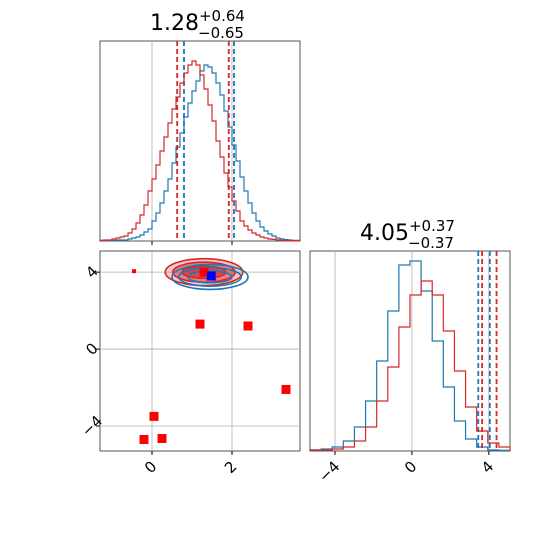 The image size is (550, 550). I want to click on y-marginal-title: 4.05+0.37 −0.37, so click(407, 234).